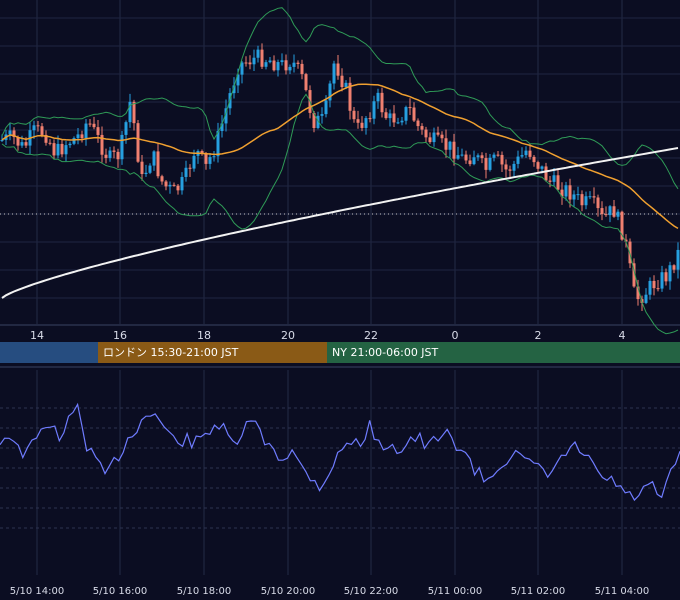 This screenshot has width=680, height=600. What do you see at coordinates (622, 335) in the screenshot?
I see `price-axis-tick-label: 4` at bounding box center [622, 335].